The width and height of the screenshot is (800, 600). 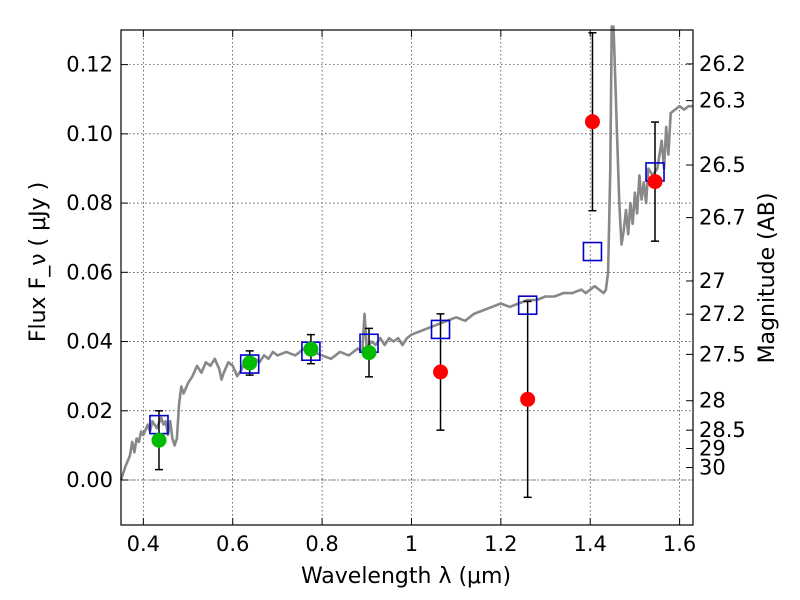 What do you see at coordinates (89, 272) in the screenshot?
I see `y-tick-label: 0.06` at bounding box center [89, 272].